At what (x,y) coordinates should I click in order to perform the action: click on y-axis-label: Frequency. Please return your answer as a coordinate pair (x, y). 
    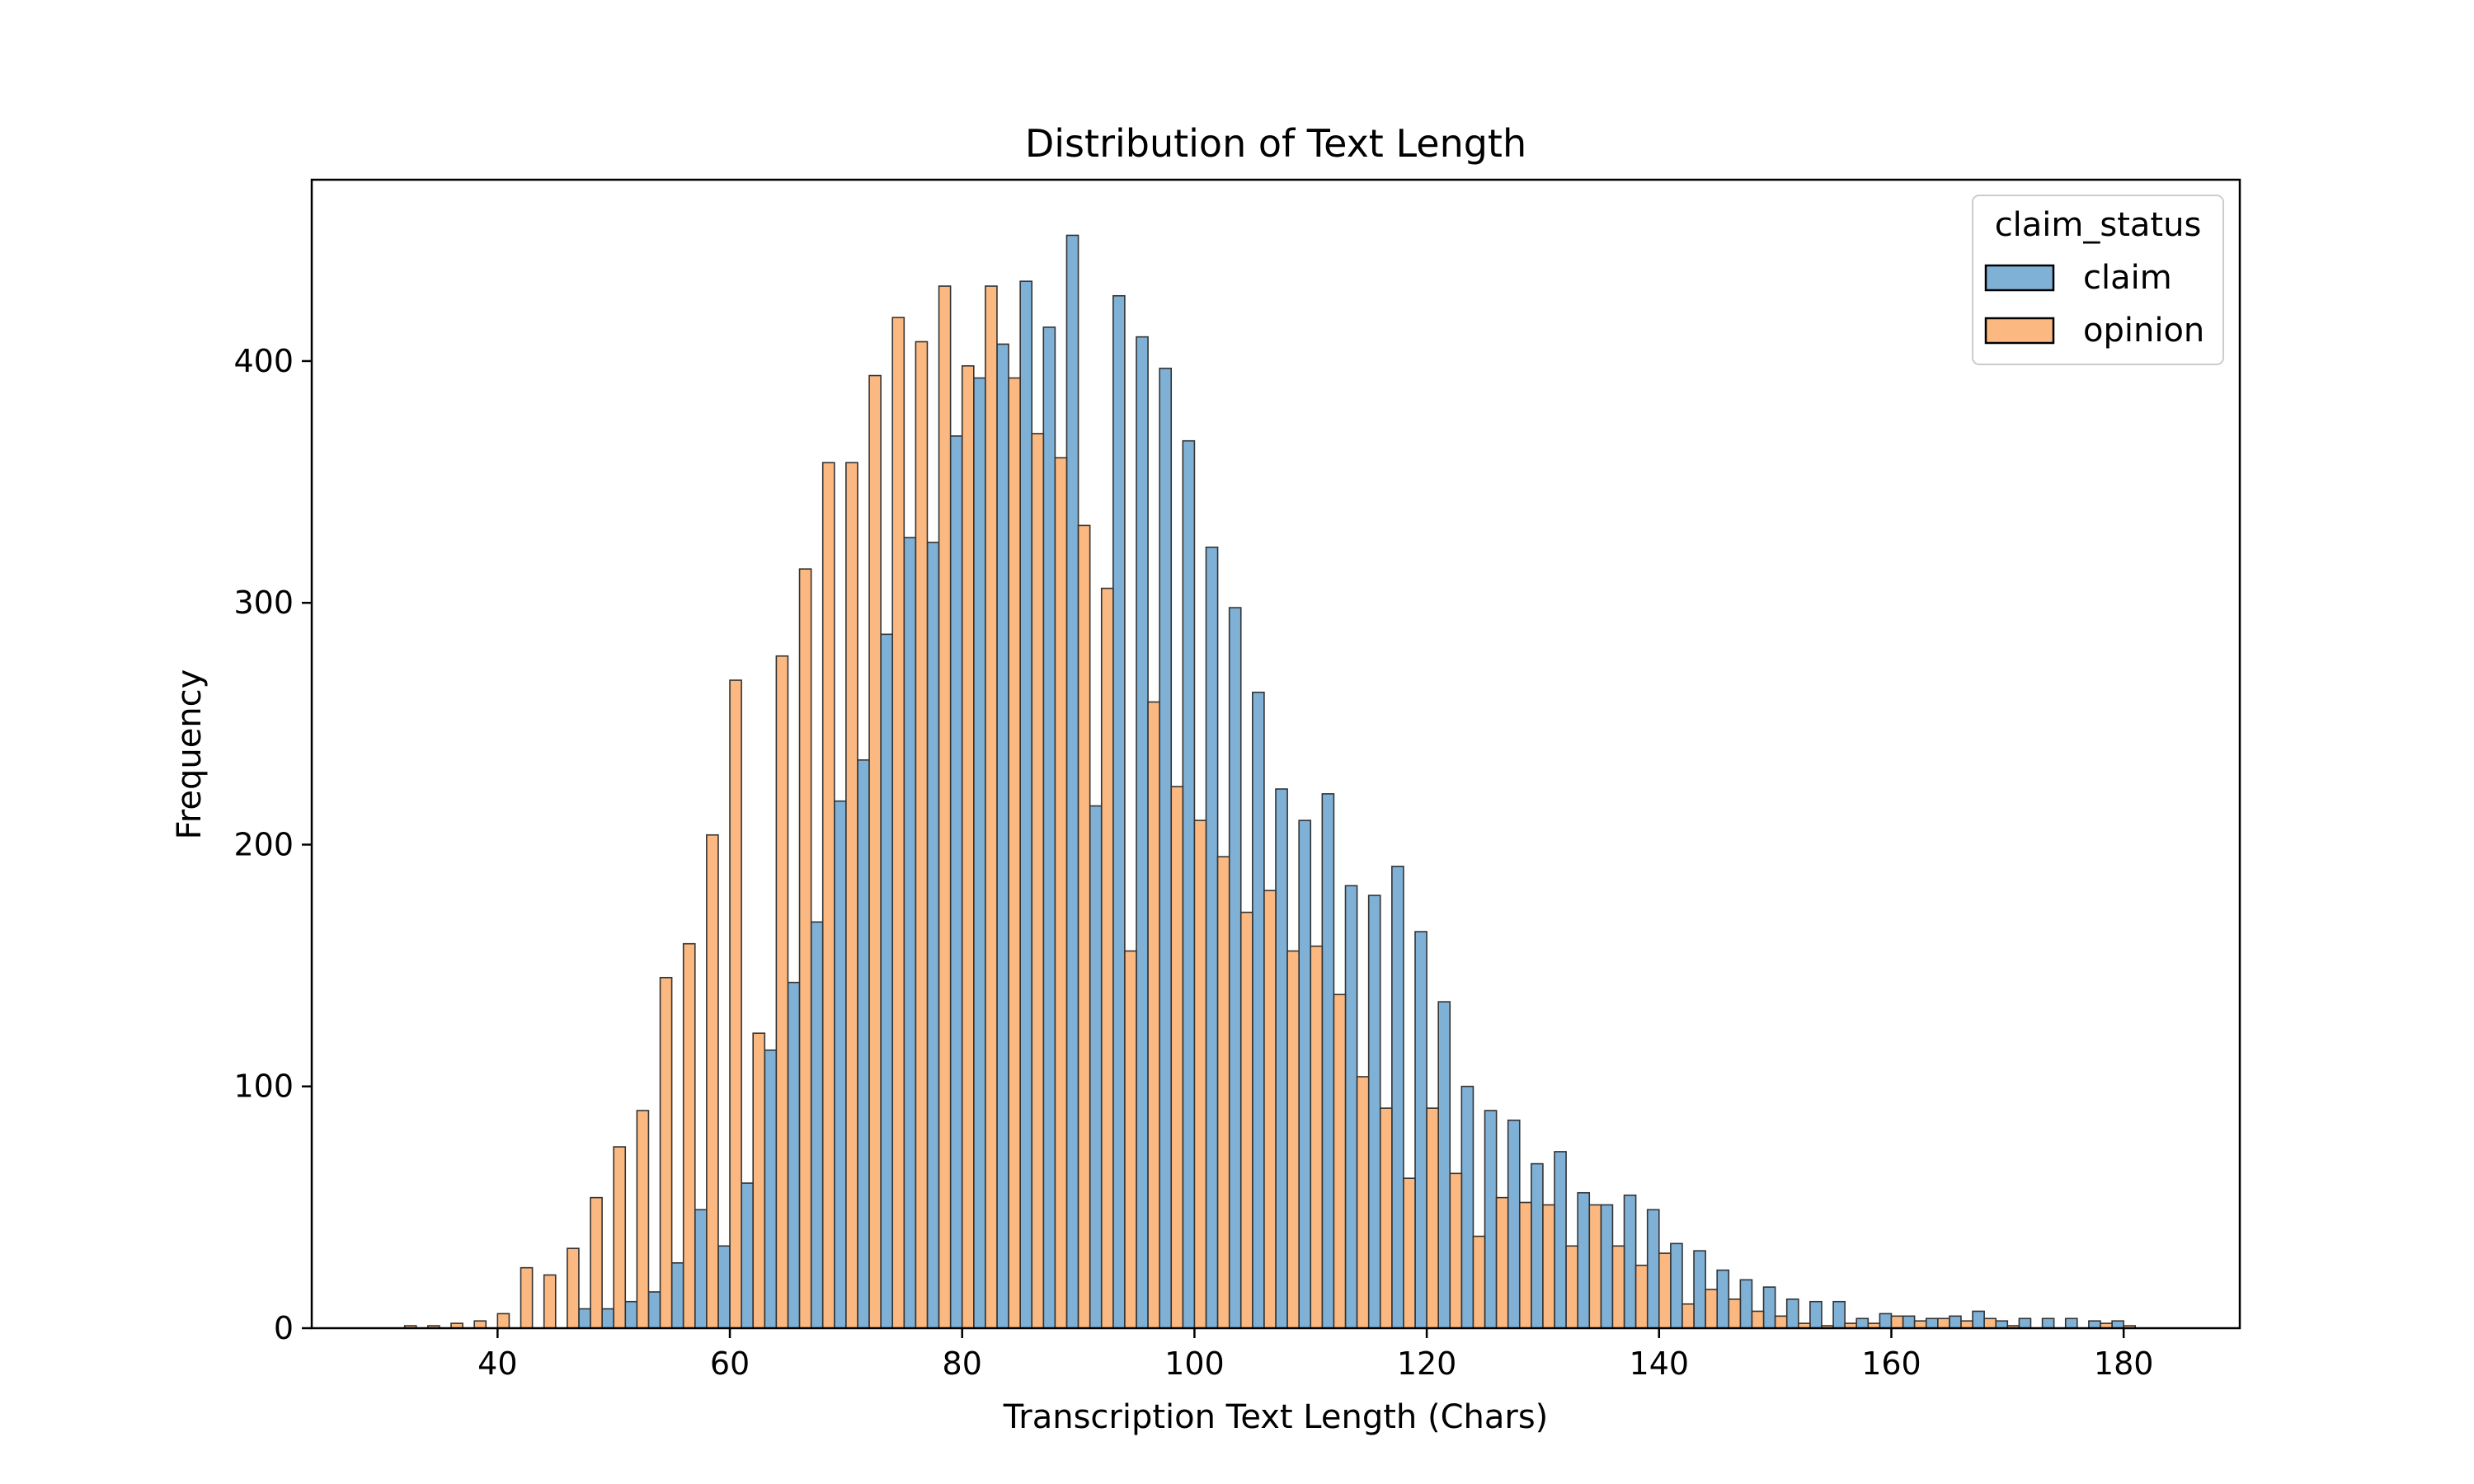
    Looking at the image, I should click on (190, 754).